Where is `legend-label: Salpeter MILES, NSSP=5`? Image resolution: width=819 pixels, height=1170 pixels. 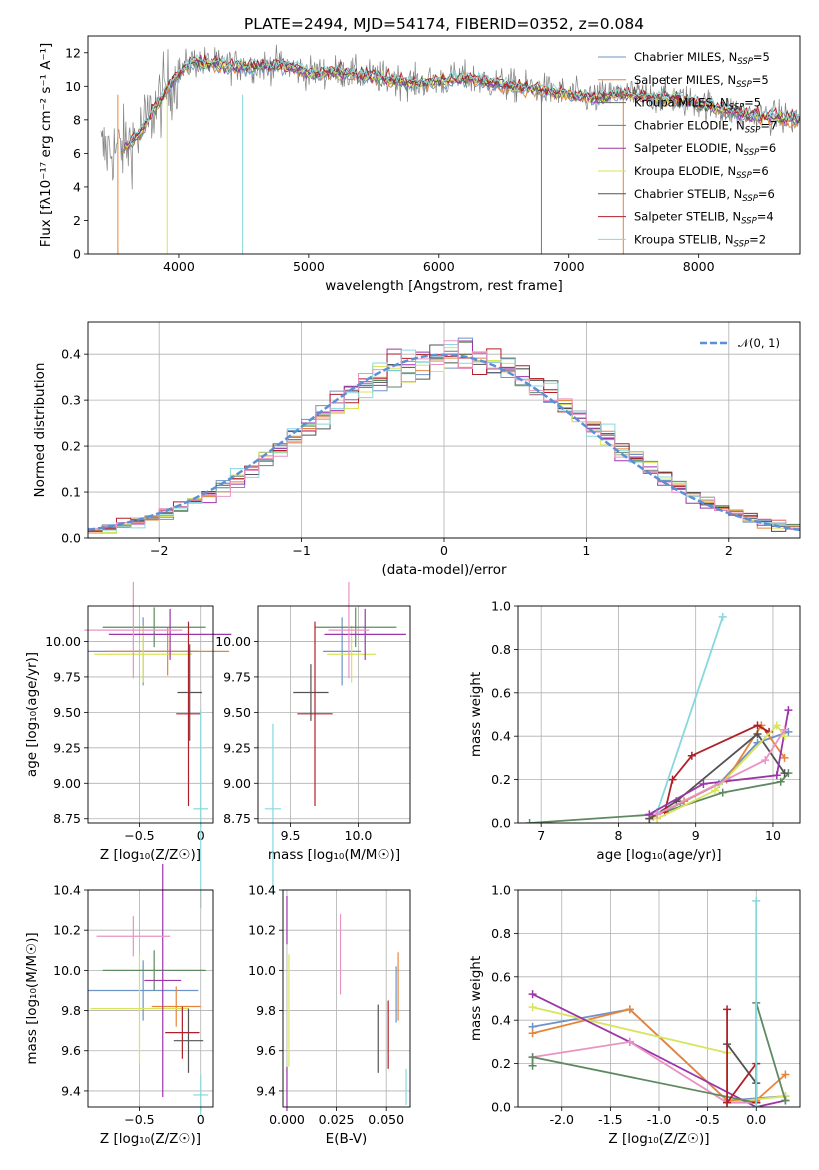 legend-label: Salpeter MILES, NSSP=5 is located at coordinates (701, 81).